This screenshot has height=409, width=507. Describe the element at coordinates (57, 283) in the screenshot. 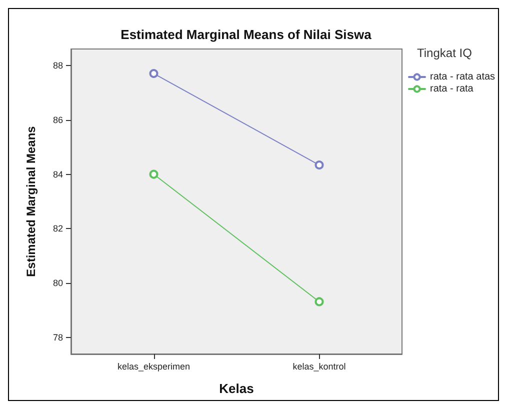

I see `y-tick-label: 80` at that location.